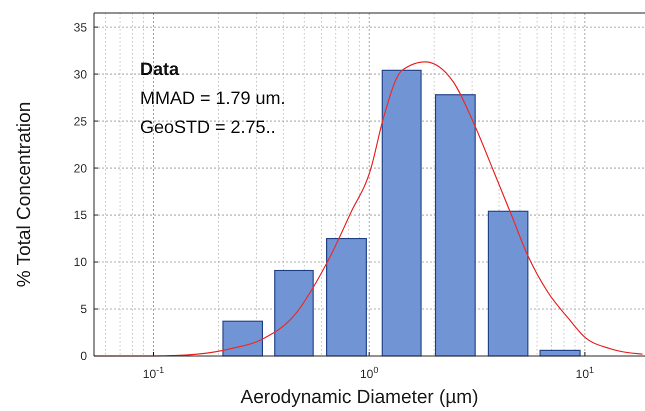 This screenshot has width=645, height=411. I want to click on y-tick-label: 15, so click(81, 215).